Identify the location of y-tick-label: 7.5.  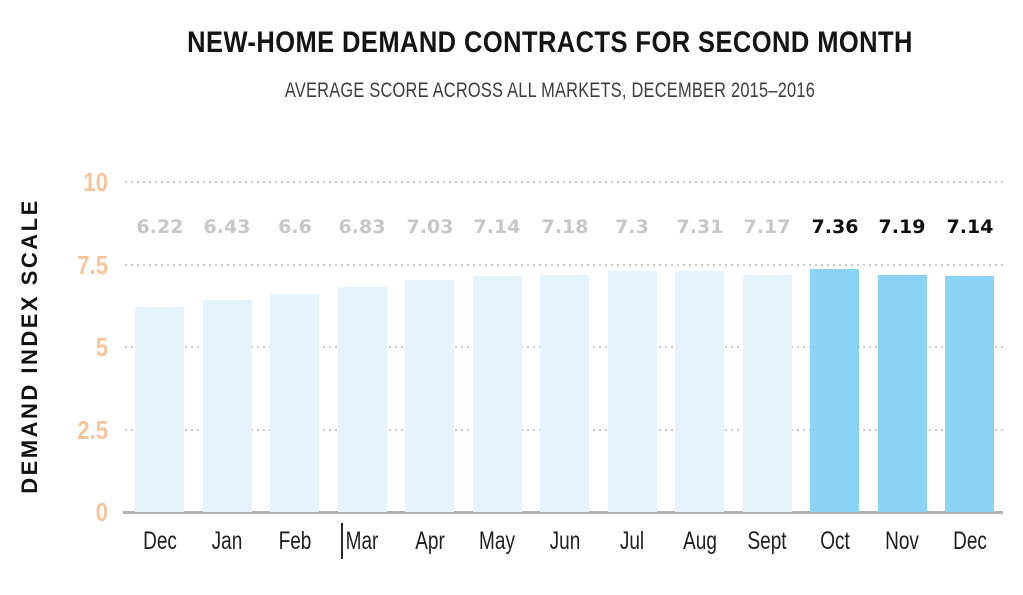
(92, 264).